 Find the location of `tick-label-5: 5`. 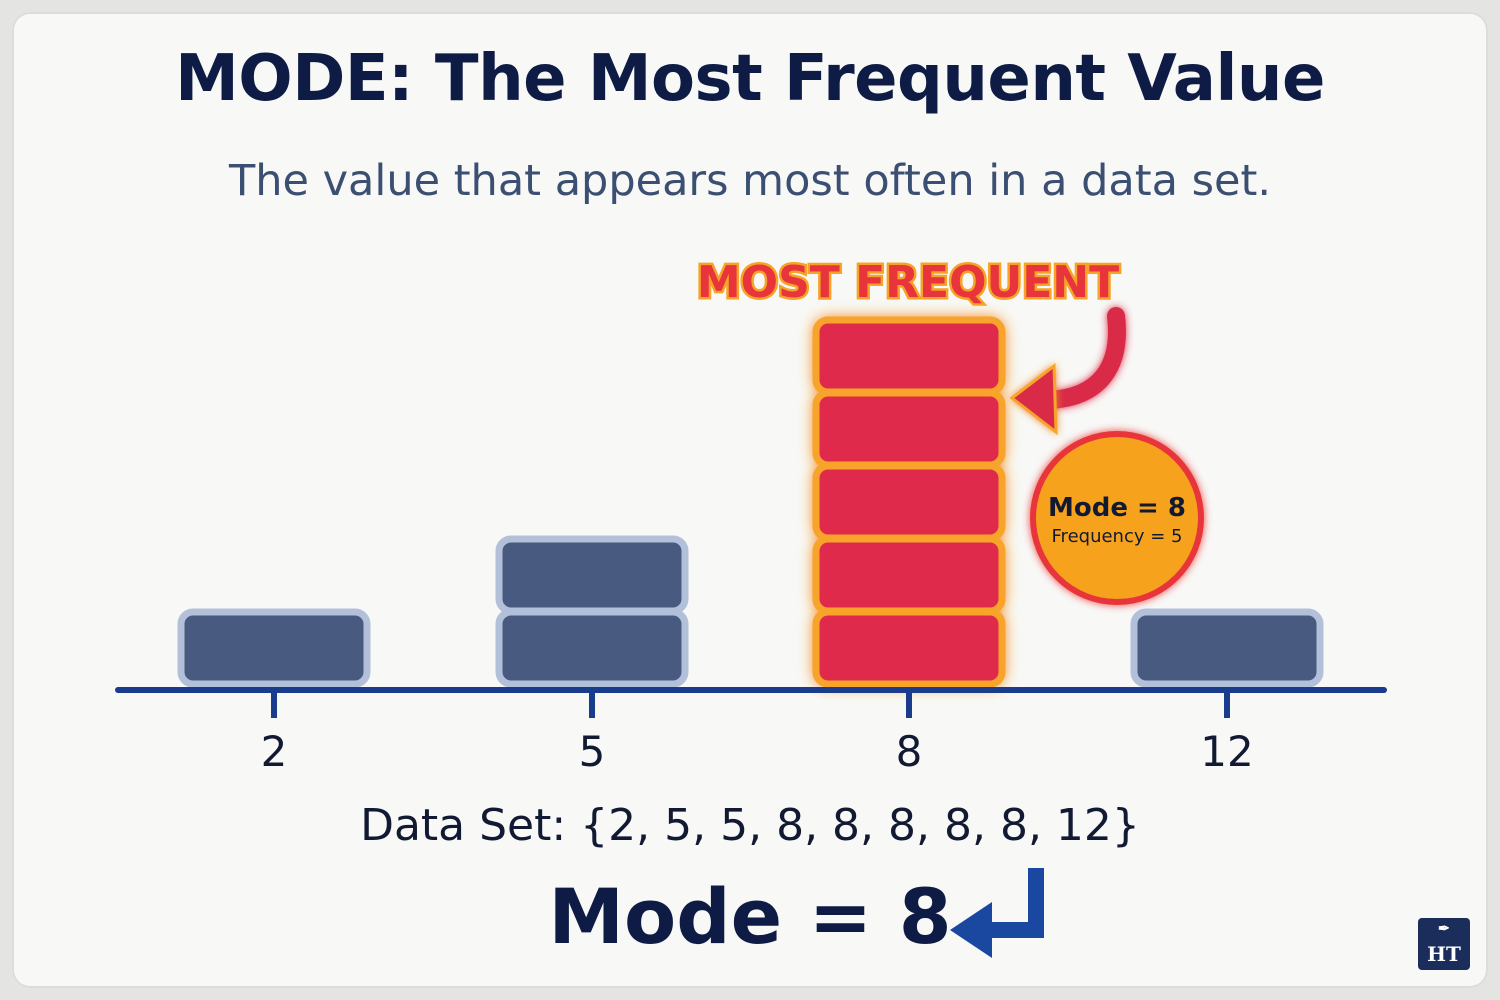

tick-label-5: 5 is located at coordinates (592, 751).